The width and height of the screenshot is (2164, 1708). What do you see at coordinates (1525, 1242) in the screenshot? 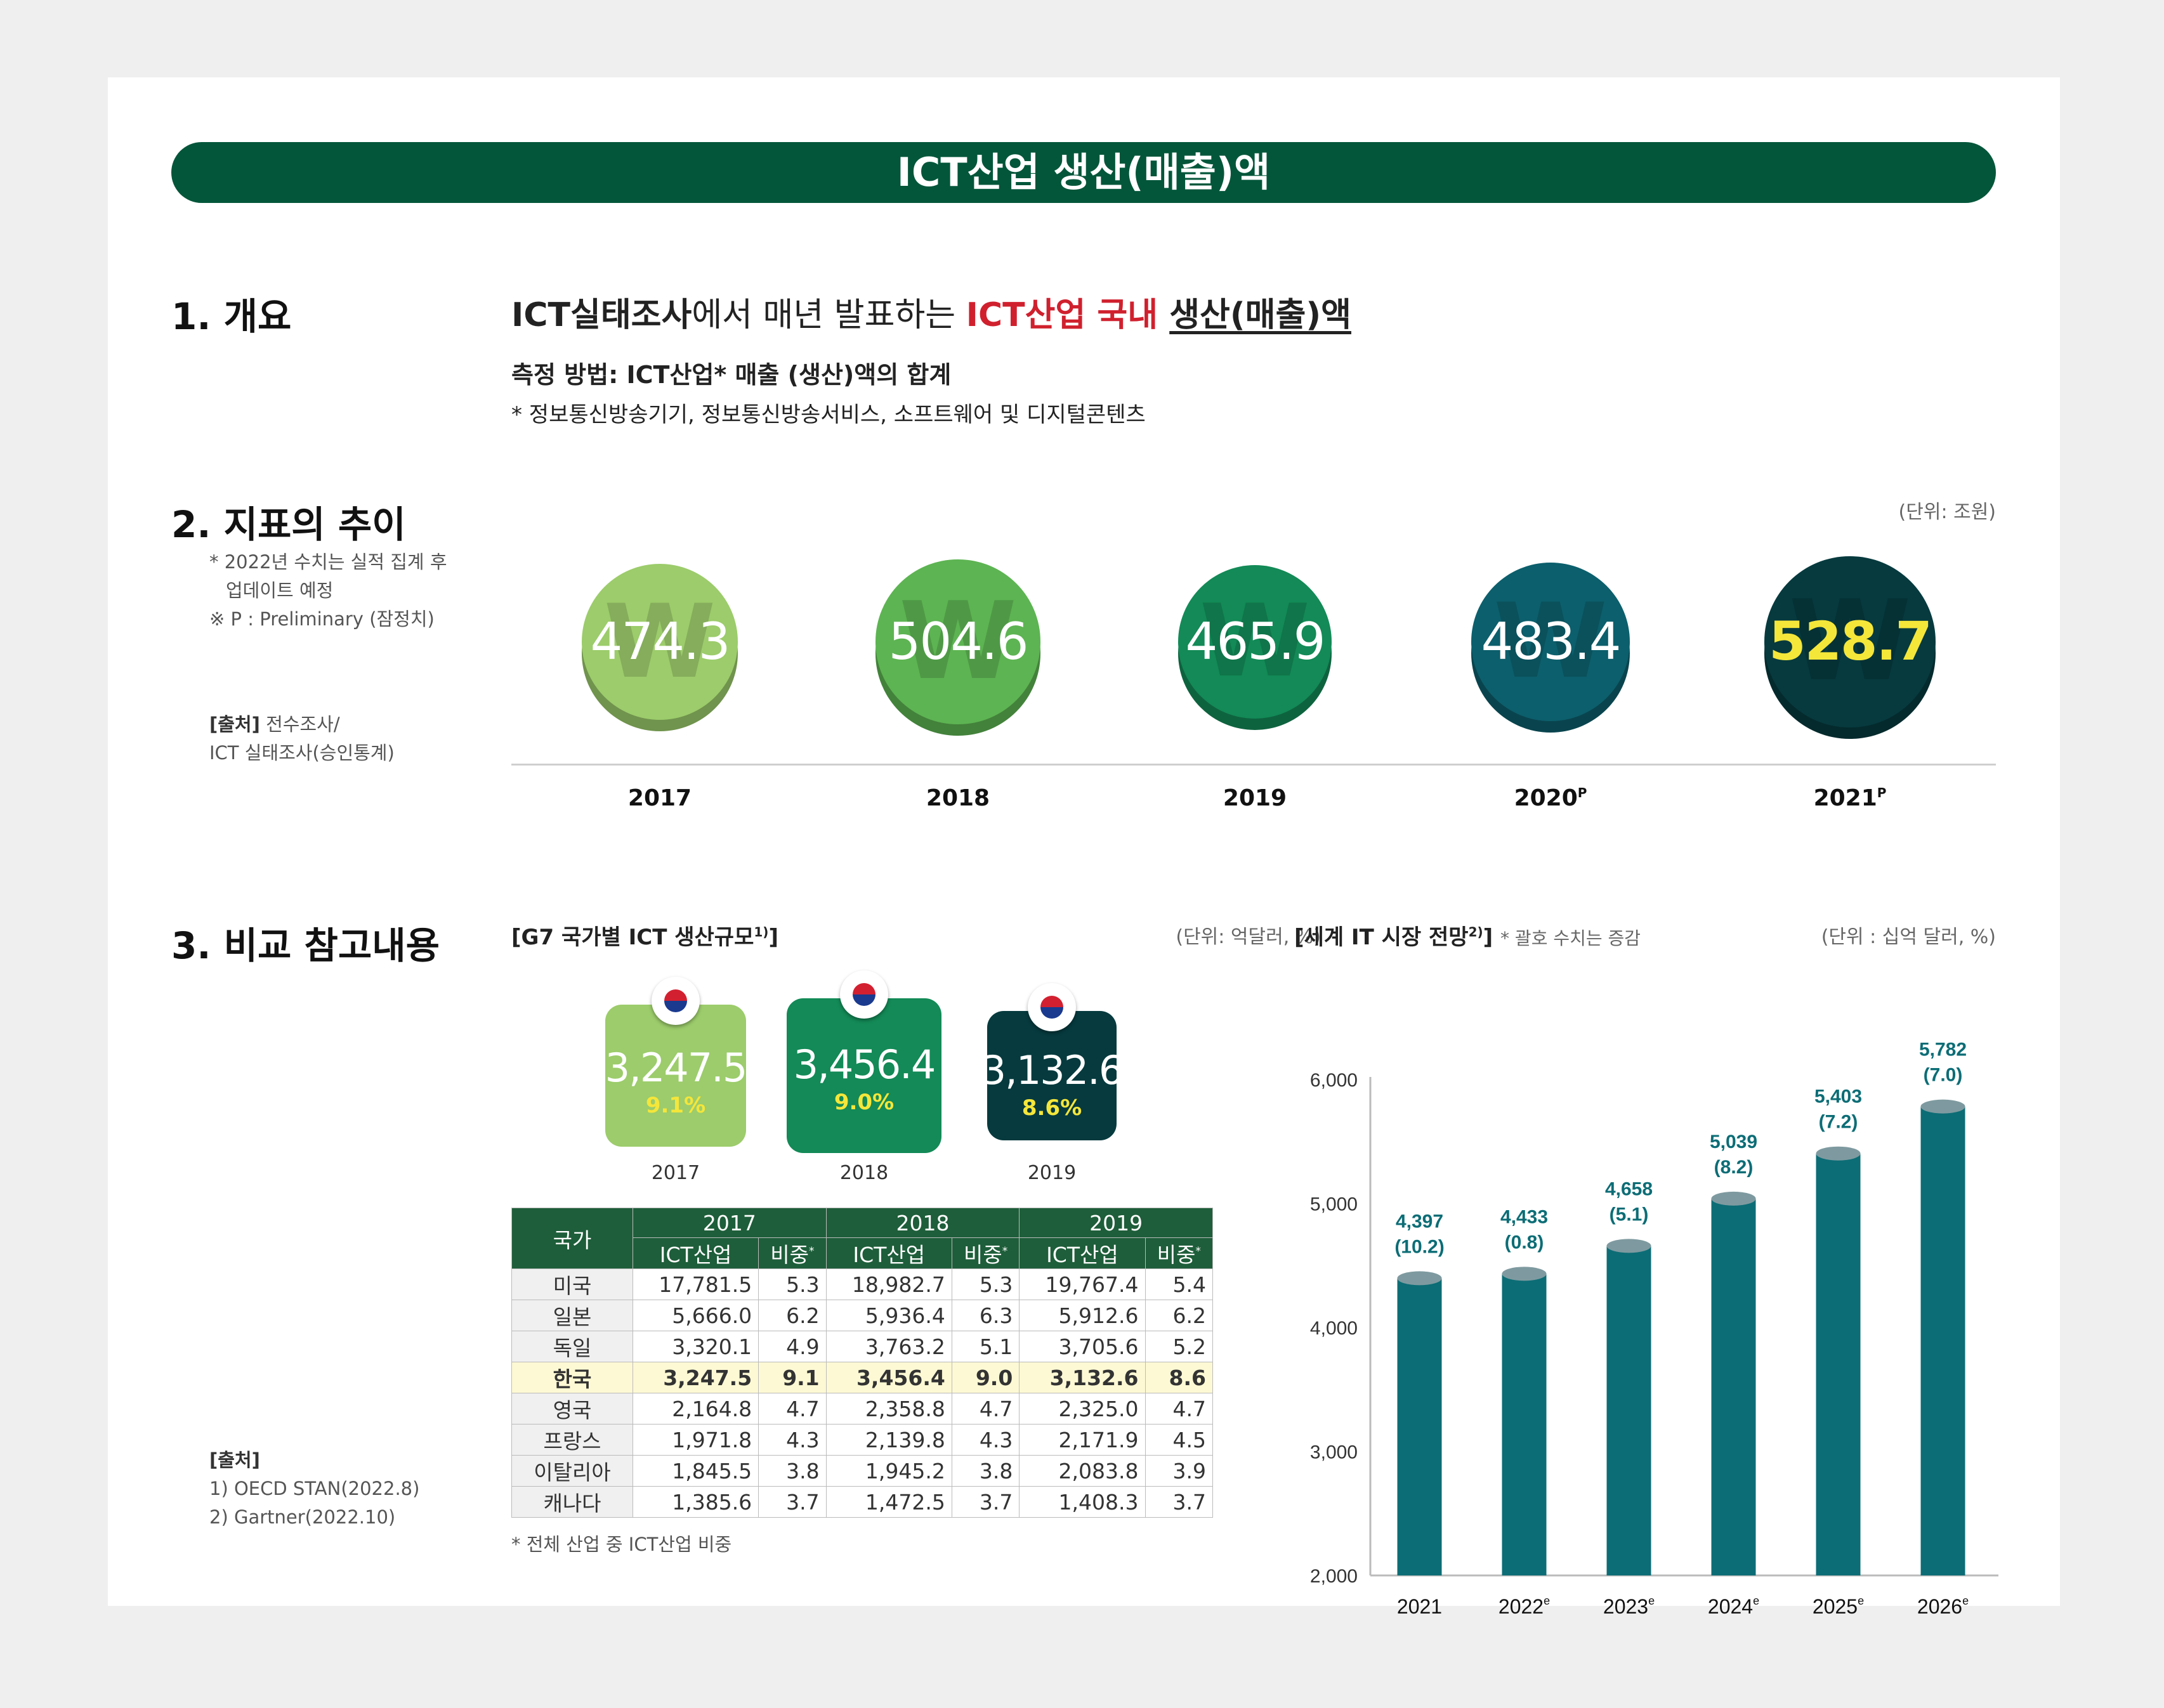
I see `bar-change-label: (0.8)` at bounding box center [1525, 1242].